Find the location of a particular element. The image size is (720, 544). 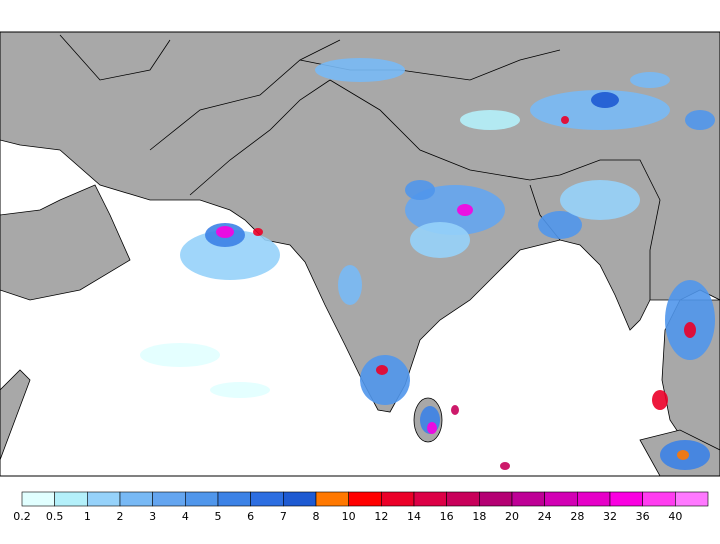

land-arabia is located at coordinates (65, 242).